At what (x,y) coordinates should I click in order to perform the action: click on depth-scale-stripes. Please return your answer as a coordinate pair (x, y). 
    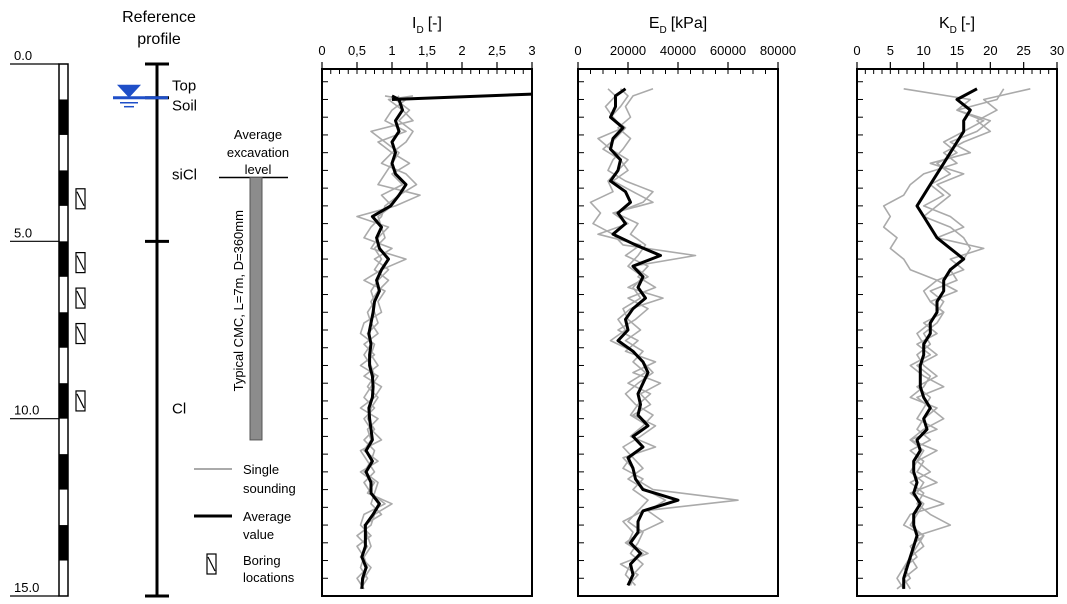
    Looking at the image, I should click on (63, 330).